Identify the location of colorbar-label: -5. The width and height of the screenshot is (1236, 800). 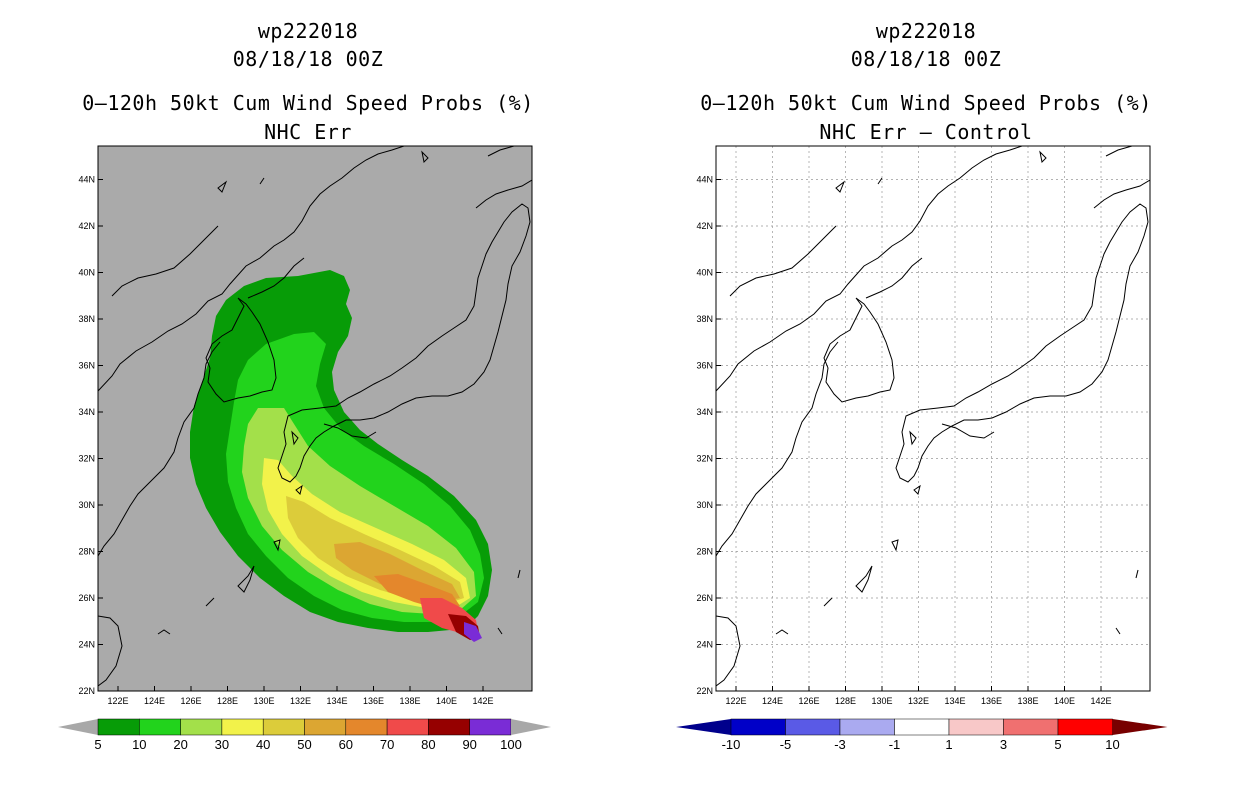
(785, 744).